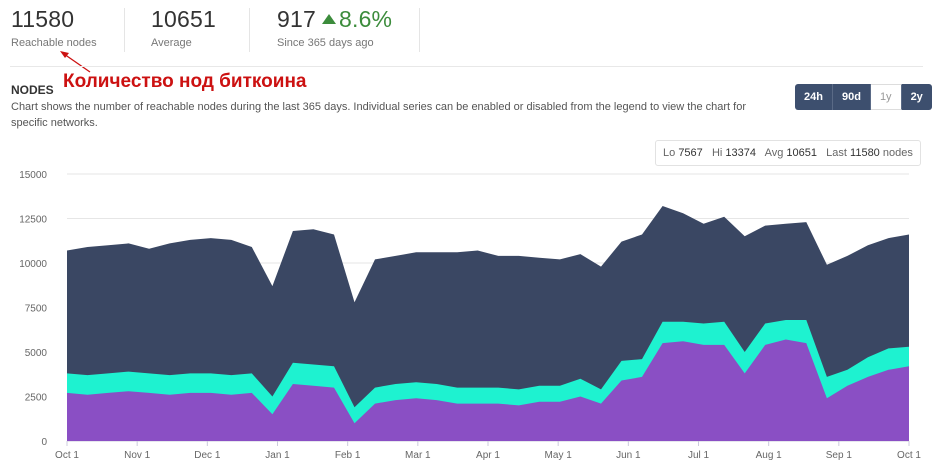 The image size is (933, 467). Describe the element at coordinates (466, 66) in the screenshot. I see `separator` at that location.